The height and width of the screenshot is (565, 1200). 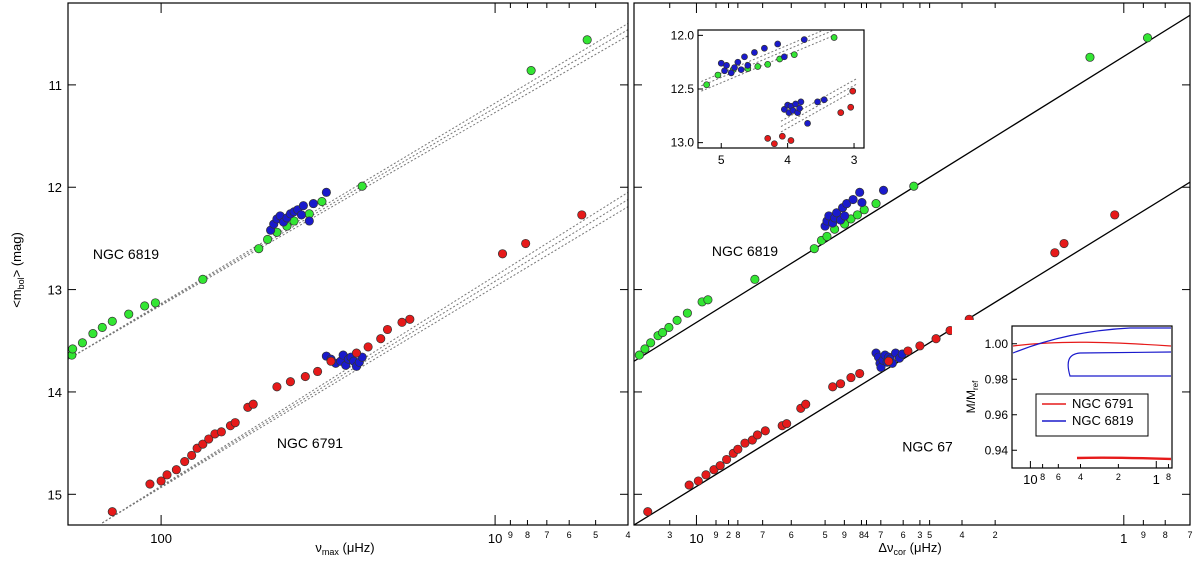 I want to click on inset-top-y-tick-label-2: 13.0, so click(x=683, y=143).